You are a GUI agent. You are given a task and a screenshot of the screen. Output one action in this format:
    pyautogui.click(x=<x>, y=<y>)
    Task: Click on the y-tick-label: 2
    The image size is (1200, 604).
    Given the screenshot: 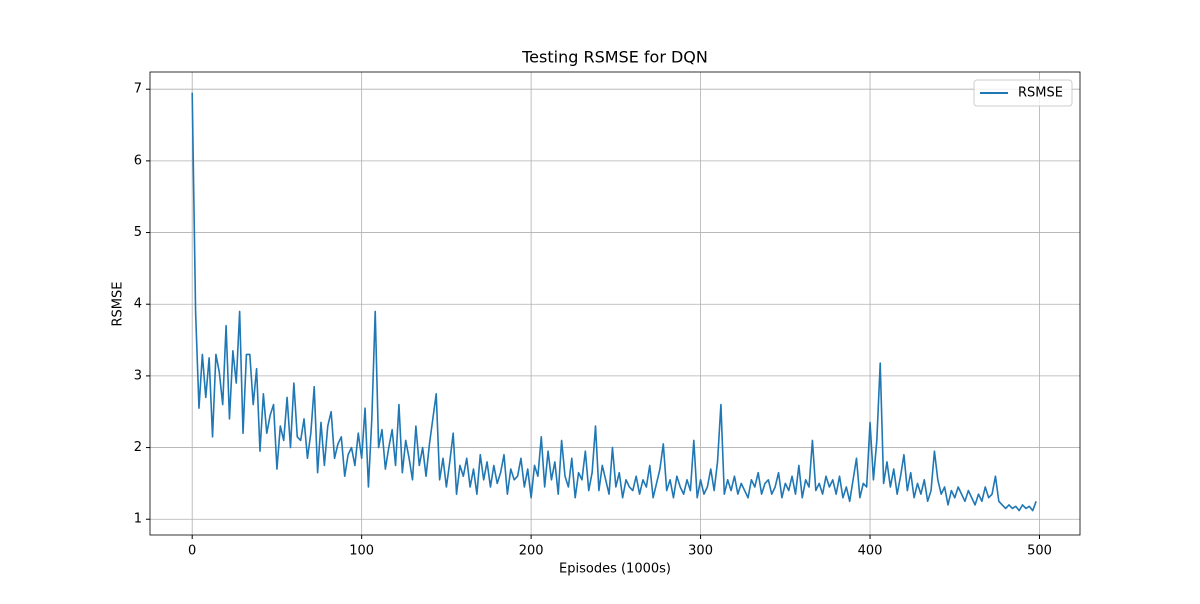 What is the action you would take?
    pyautogui.click(x=138, y=447)
    